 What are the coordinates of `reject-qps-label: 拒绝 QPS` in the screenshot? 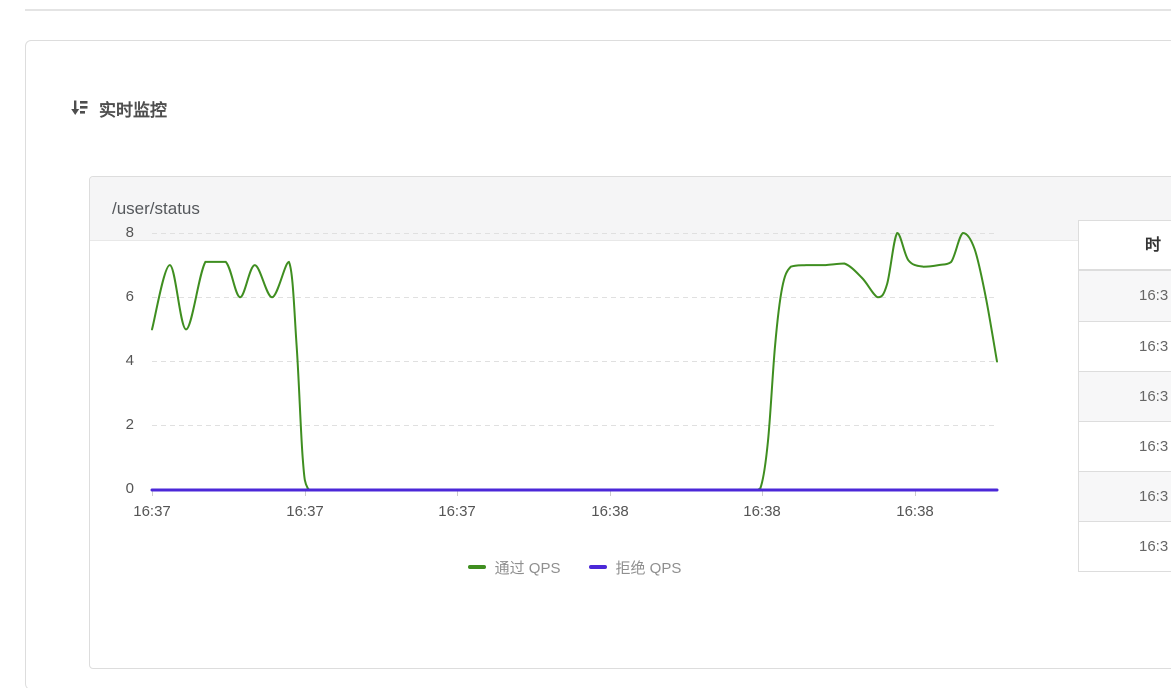 It's located at (648, 568).